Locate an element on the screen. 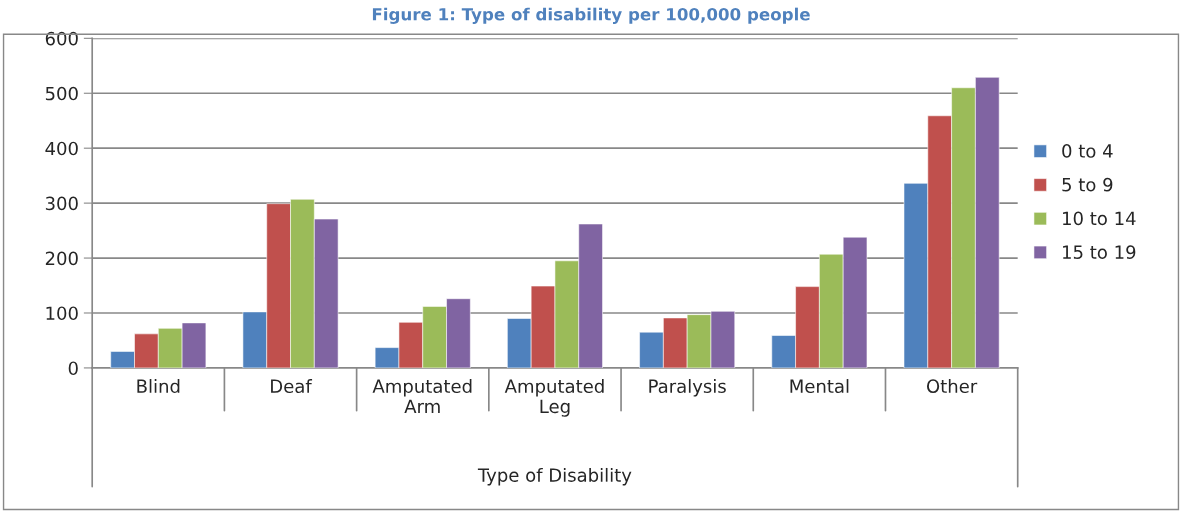 This screenshot has height=511, width=1182. y-tick-label: 400 is located at coordinates (61, 148).